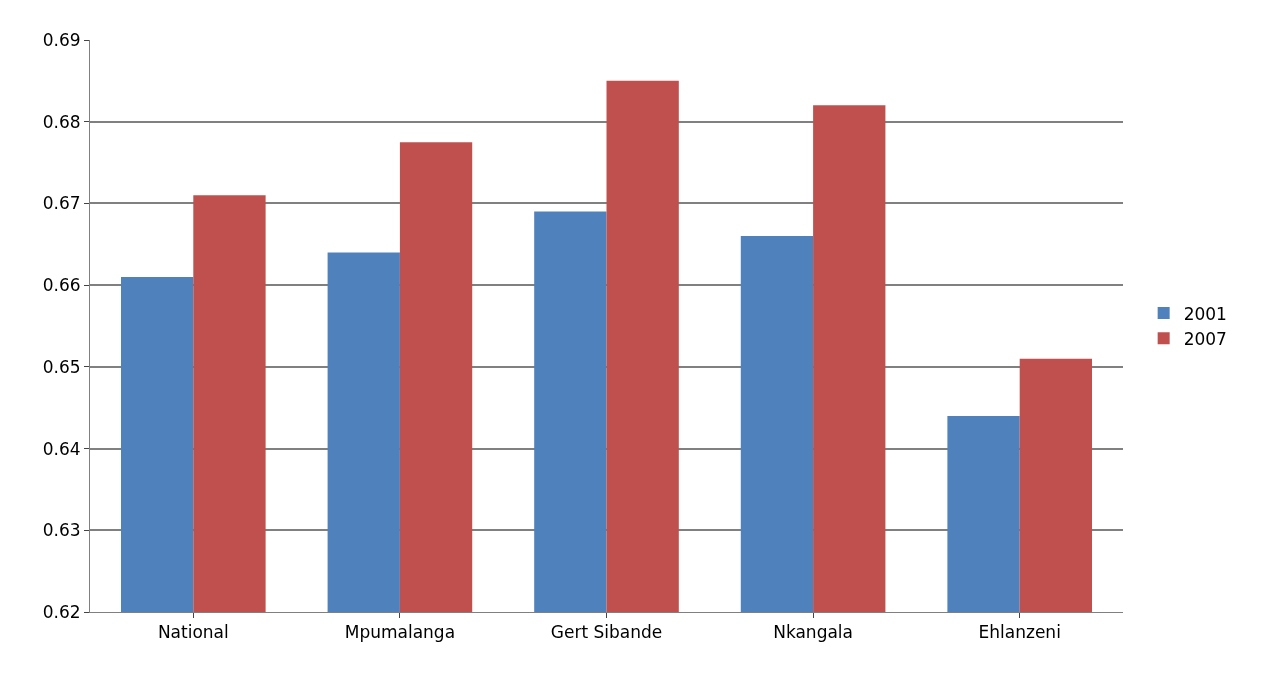  Describe the element at coordinates (61, 448) in the screenshot. I see `y-tick-label: 0.64` at that location.